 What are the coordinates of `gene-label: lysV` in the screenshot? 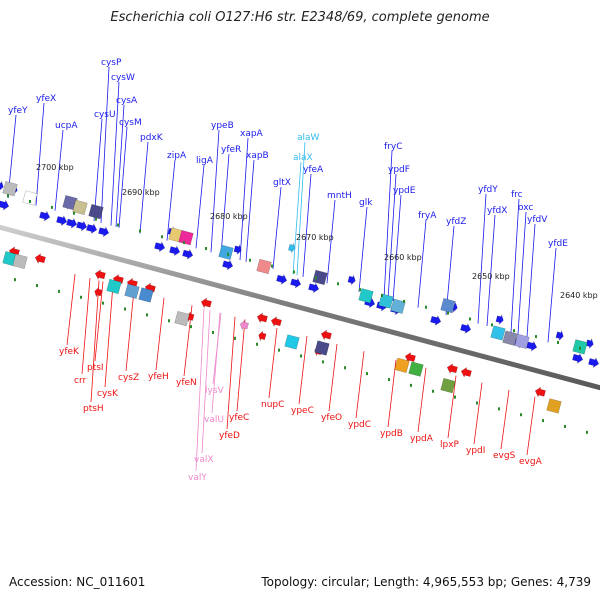 It's located at (215, 391).